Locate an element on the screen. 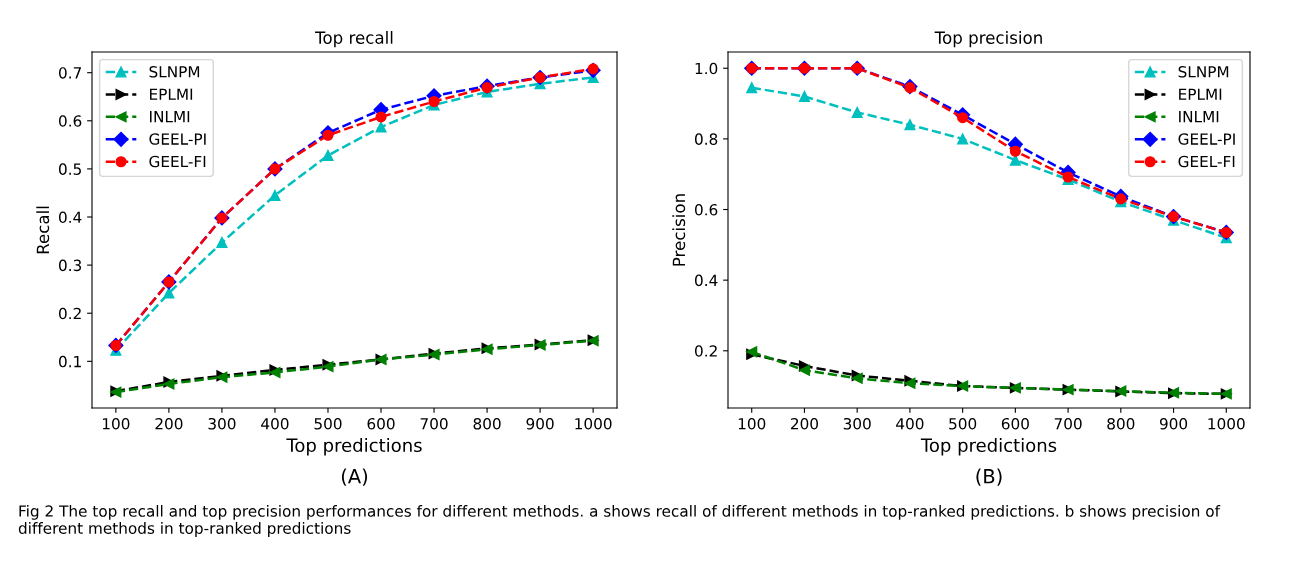 The image size is (1290, 567). y-axis-title: Recall is located at coordinates (43, 230).